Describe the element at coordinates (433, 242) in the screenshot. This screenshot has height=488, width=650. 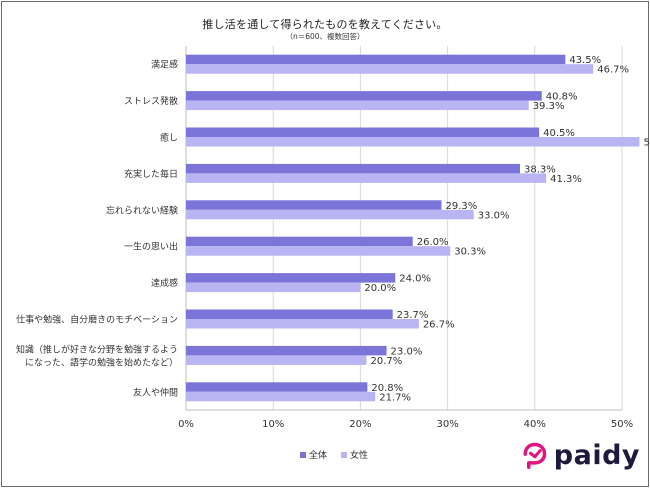
I see `data-label: 26.0%` at that location.